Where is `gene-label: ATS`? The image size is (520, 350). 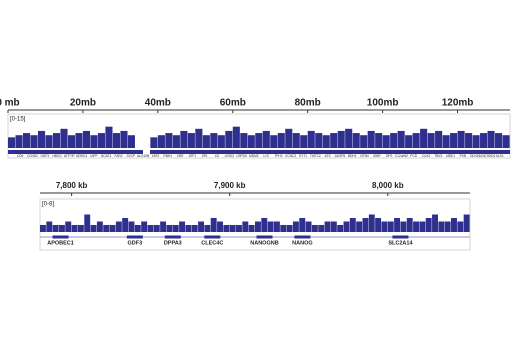
gene-label: ATS is located at coordinates (328, 156).